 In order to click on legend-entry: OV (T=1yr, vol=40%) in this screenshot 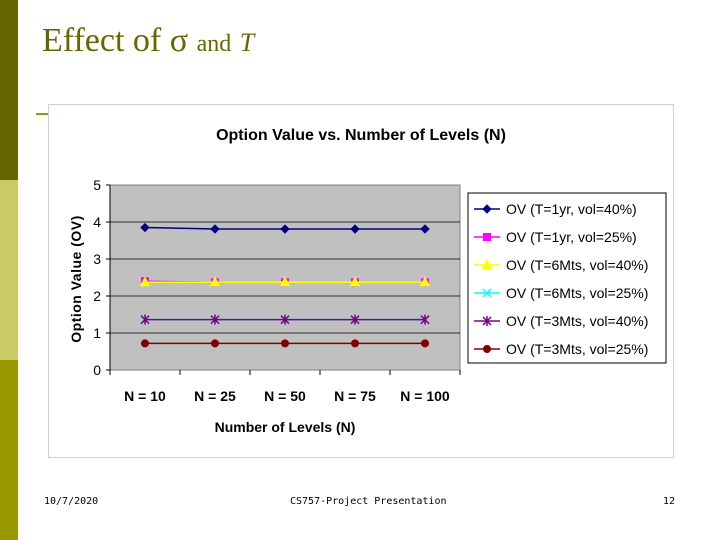, I will do `click(571, 209)`.